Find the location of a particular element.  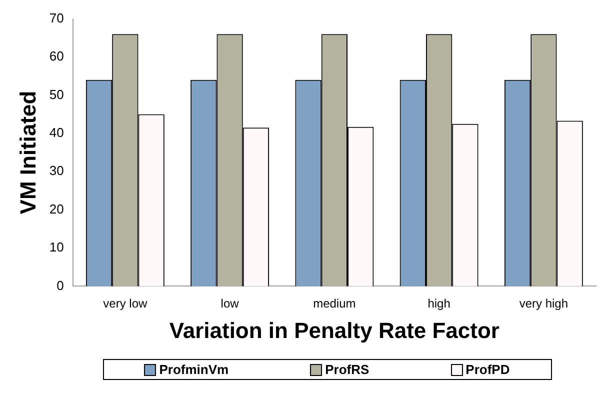

legend-label: ProfminVm is located at coordinates (194, 369).